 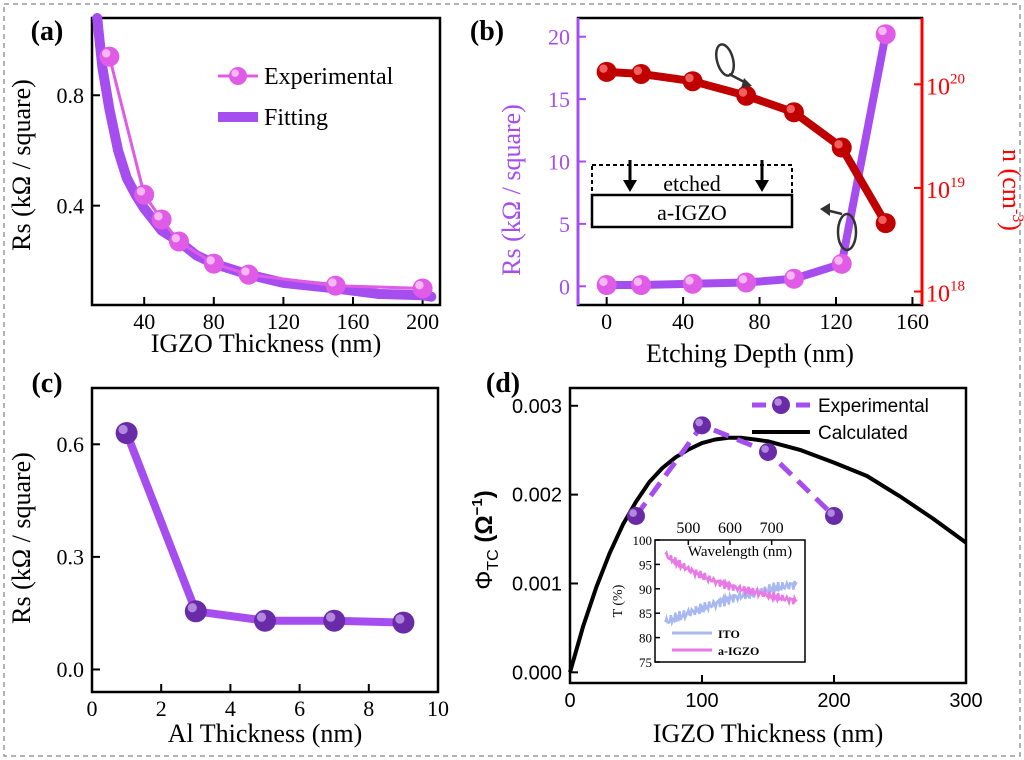 What do you see at coordinates (266, 161) in the screenshot?
I see `axes-frame` at bounding box center [266, 161].